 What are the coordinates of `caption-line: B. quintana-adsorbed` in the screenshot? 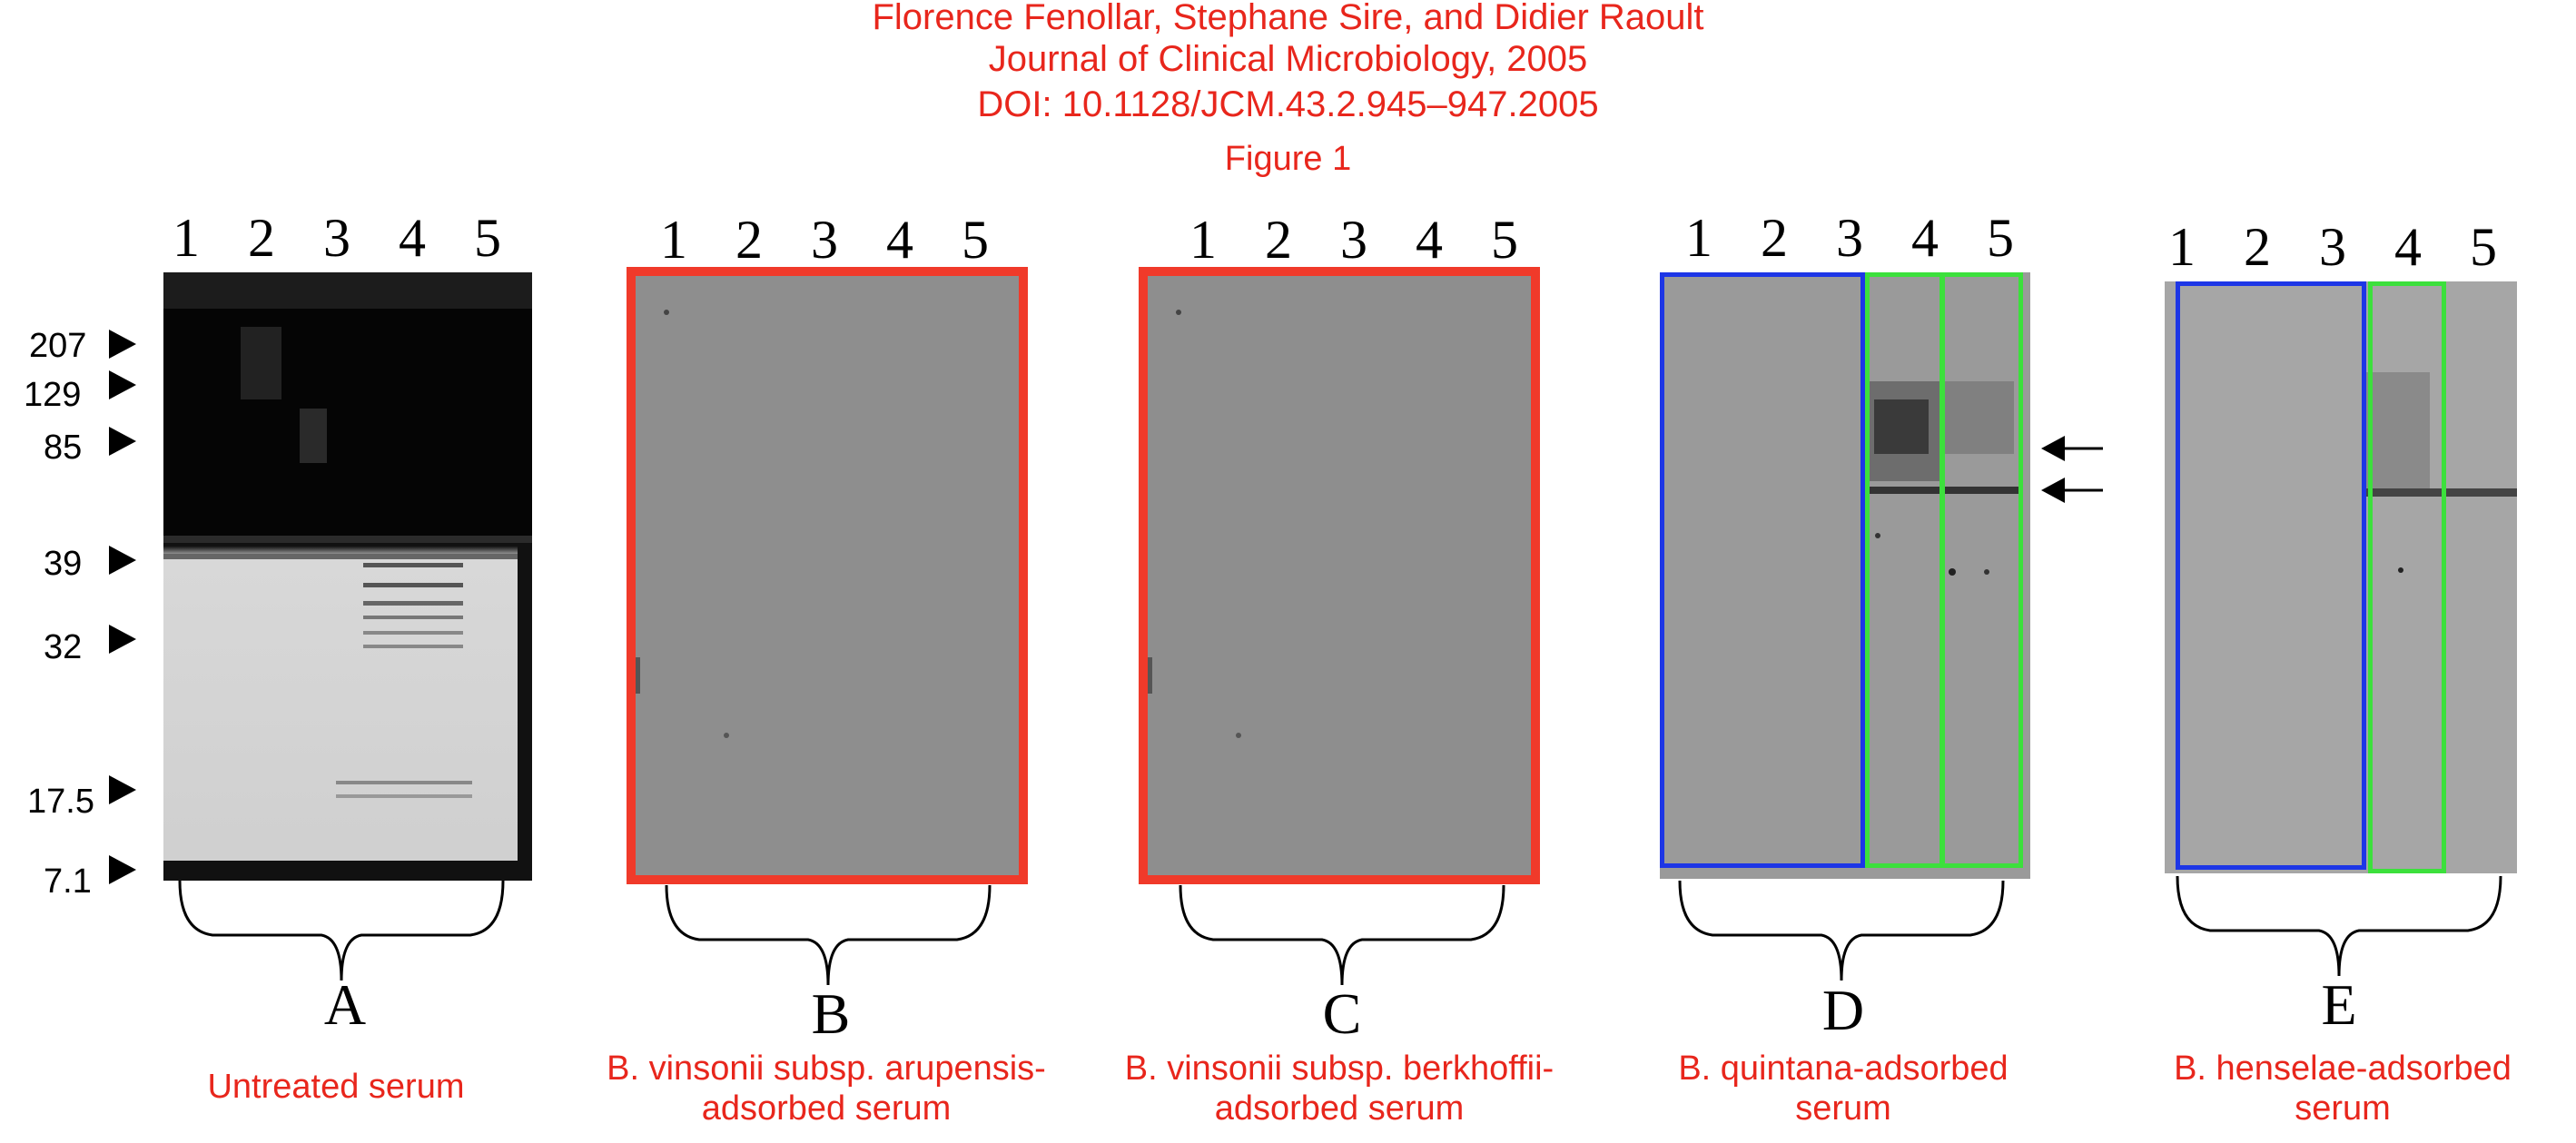 It's located at (1843, 1069).